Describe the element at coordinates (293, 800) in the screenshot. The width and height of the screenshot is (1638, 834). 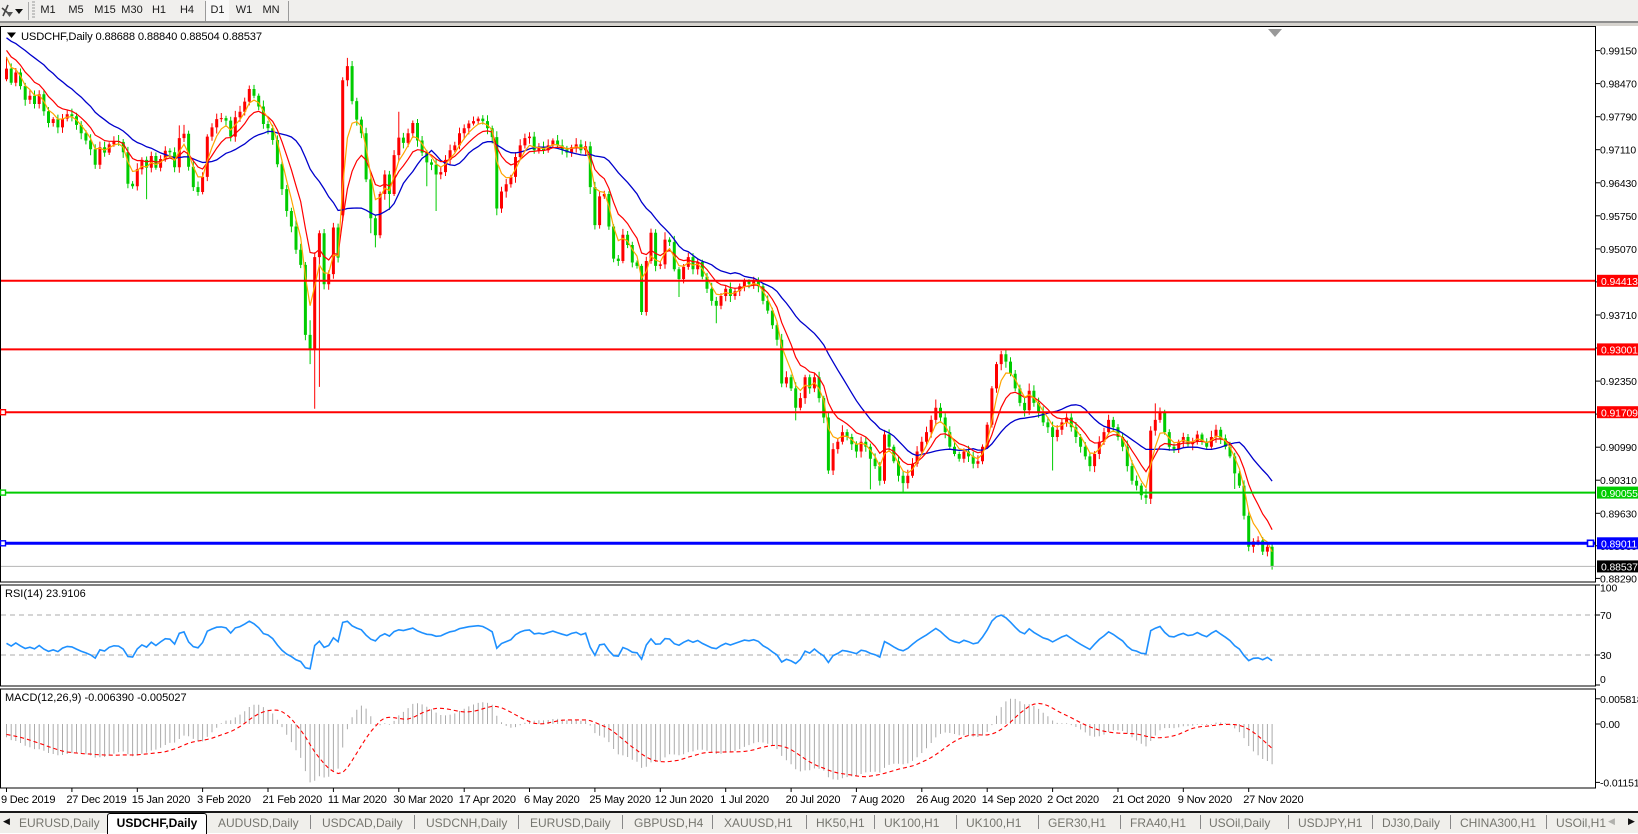
I see `svg-text: 21 Feb 2020` at that location.